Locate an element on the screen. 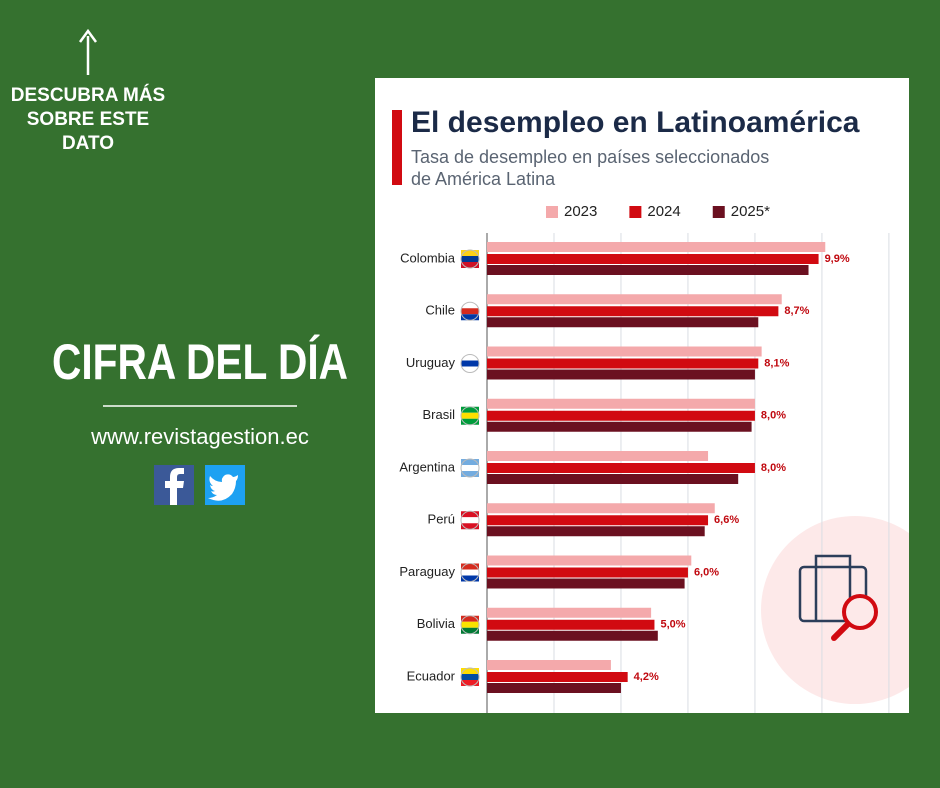 This screenshot has width=940, height=788. category-label: Bolivia is located at coordinates (436, 623).